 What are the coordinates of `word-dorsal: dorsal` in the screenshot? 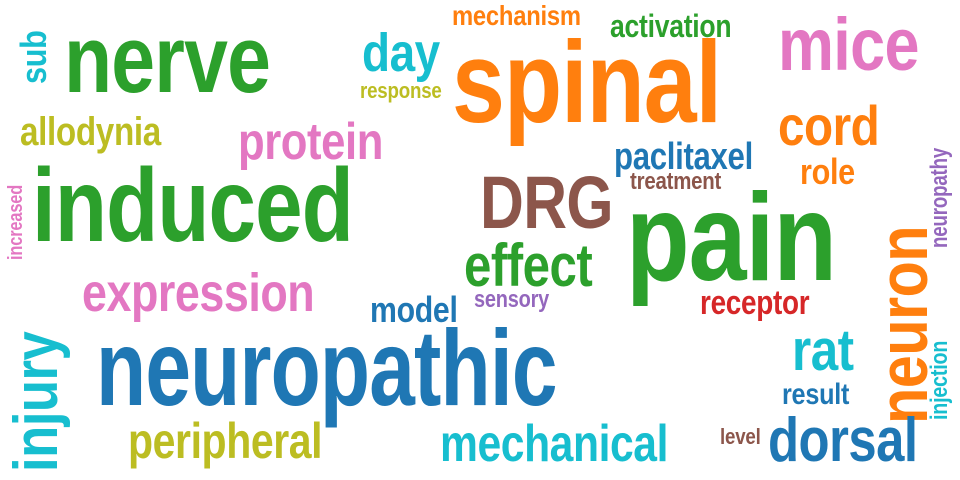 It's located at (843, 440).